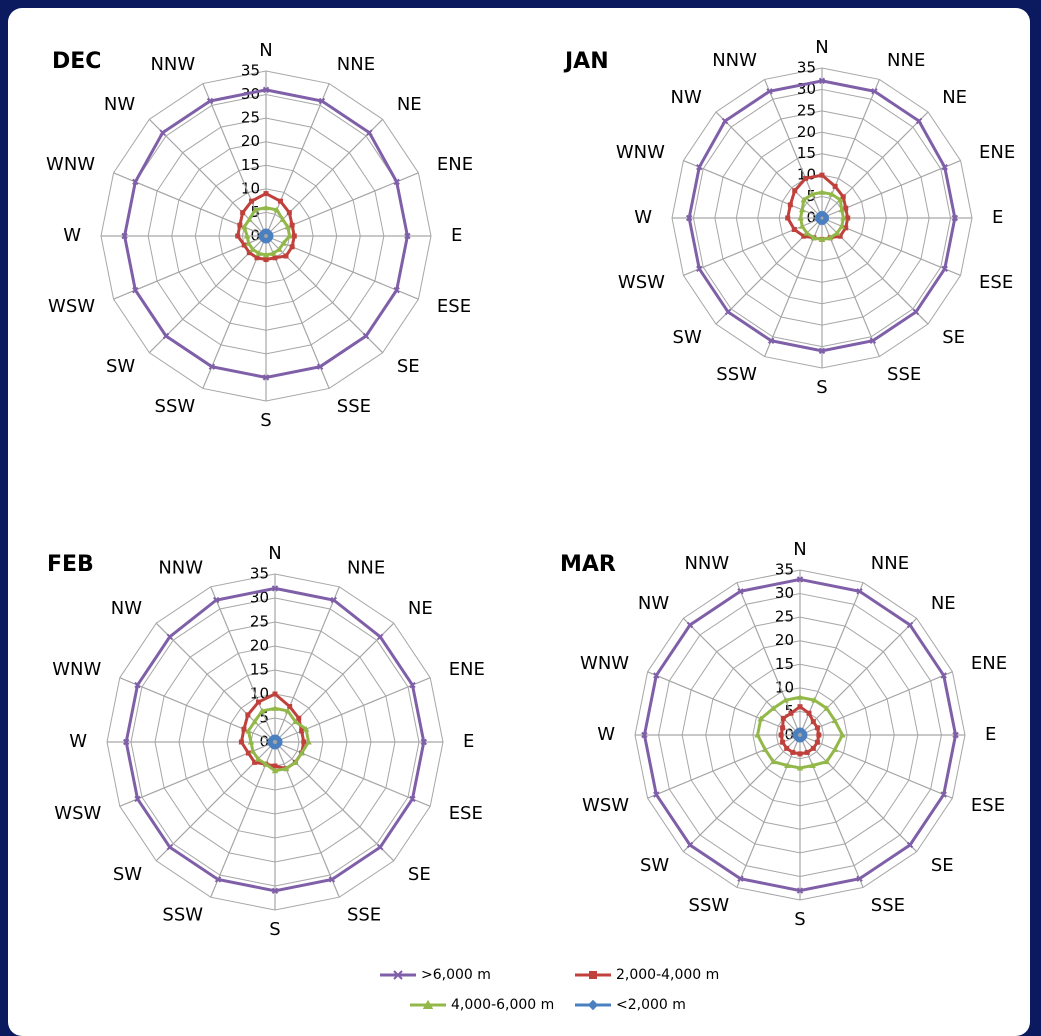 The image size is (1041, 1036). Describe the element at coordinates (806, 68) in the screenshot. I see `r-tick-label: 35` at that location.